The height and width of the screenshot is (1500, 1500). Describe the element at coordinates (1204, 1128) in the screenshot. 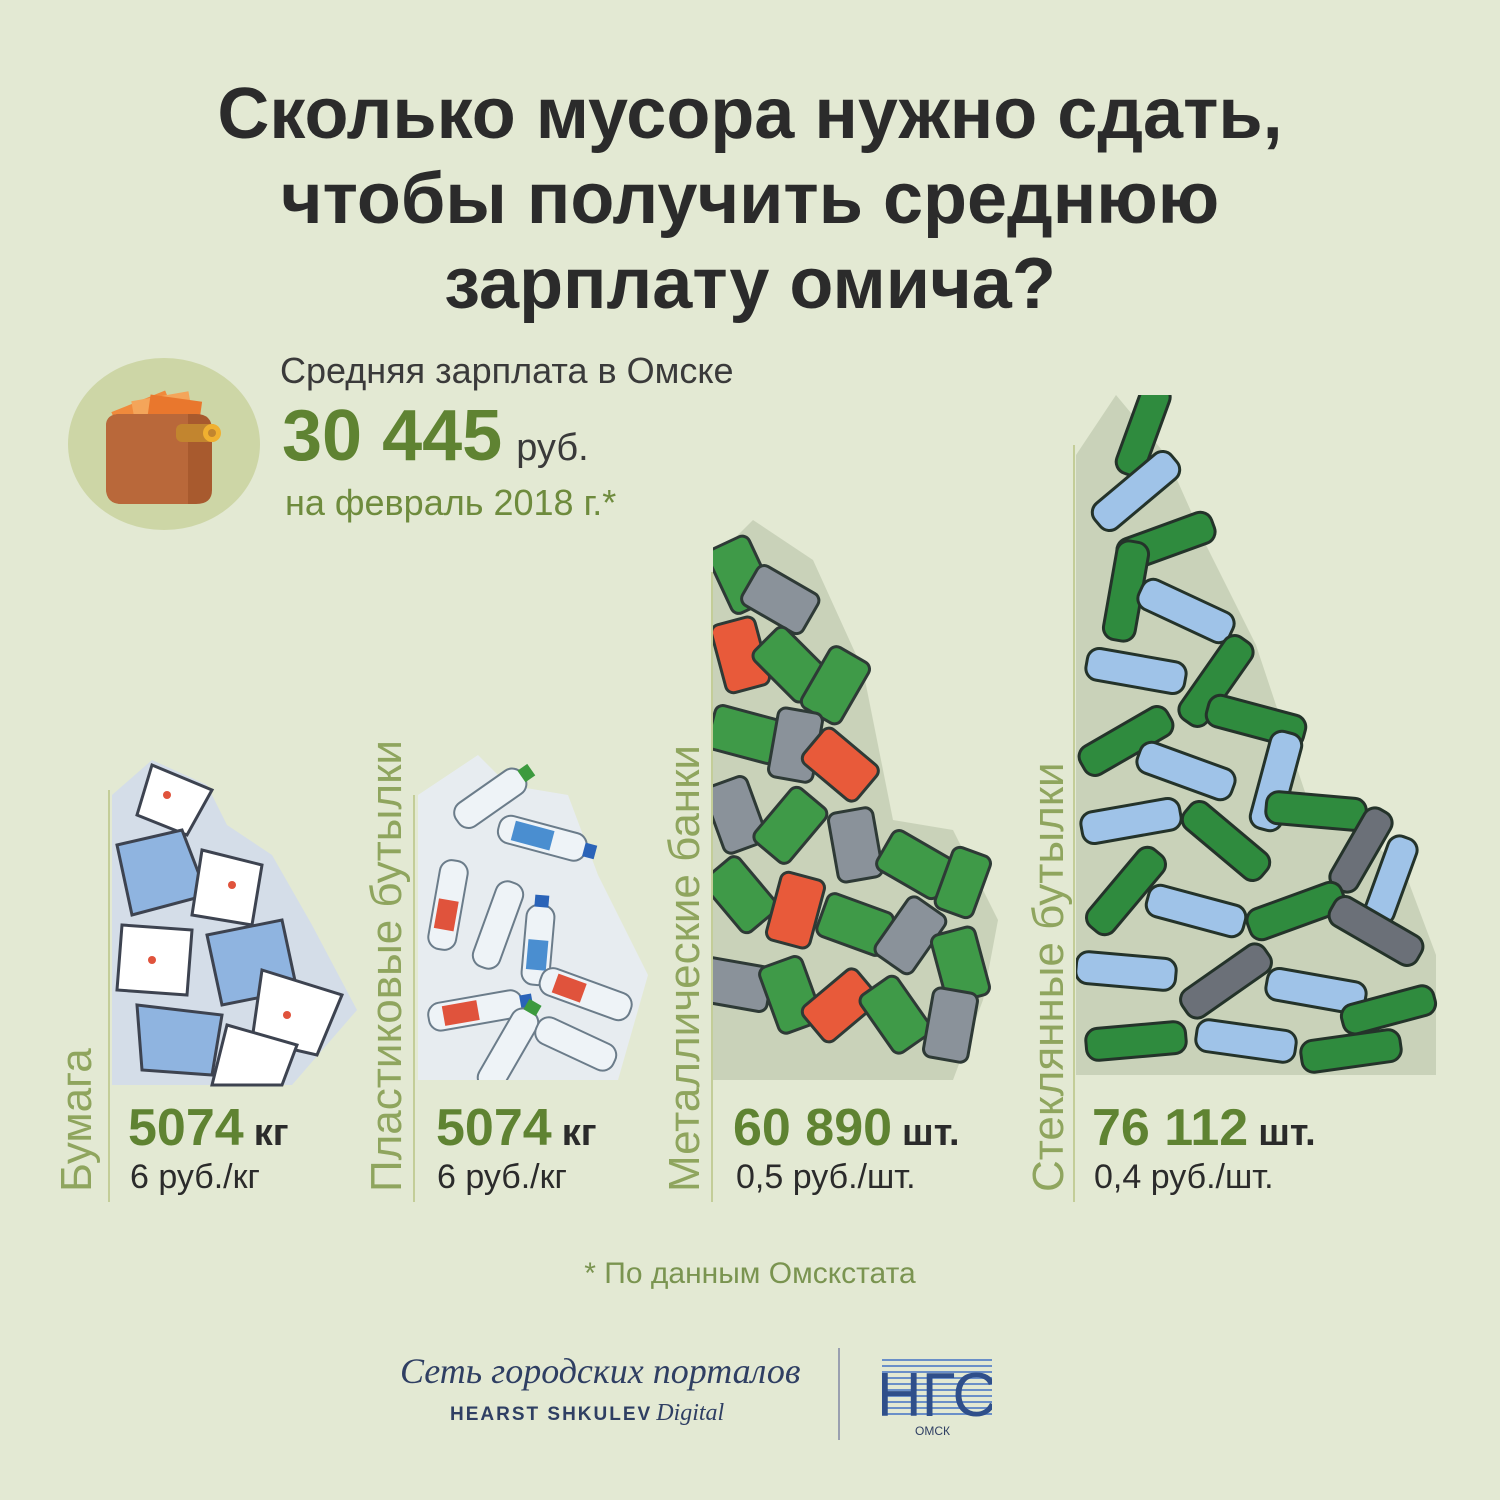

I see `amount-glass: 76 112 шт.` at that location.